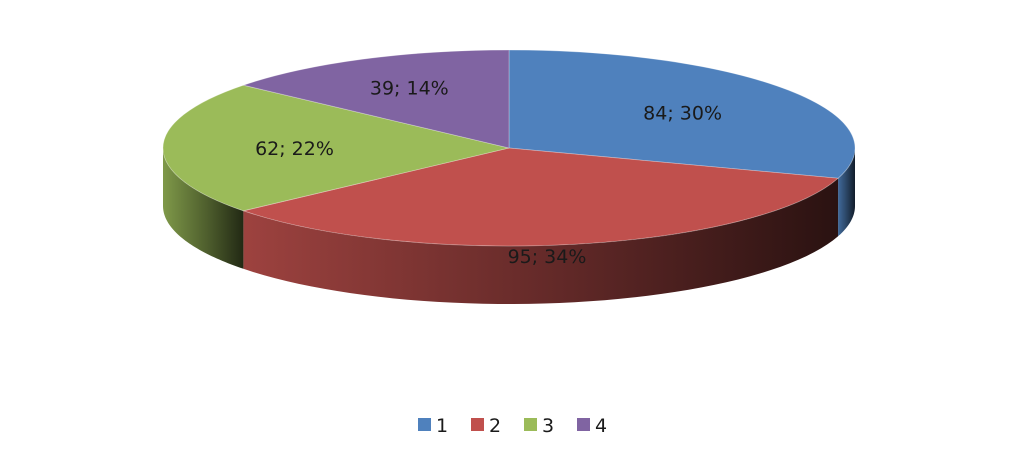 The image size is (1024, 458). I want to click on data-label-4: 39; 14%, so click(409, 89).